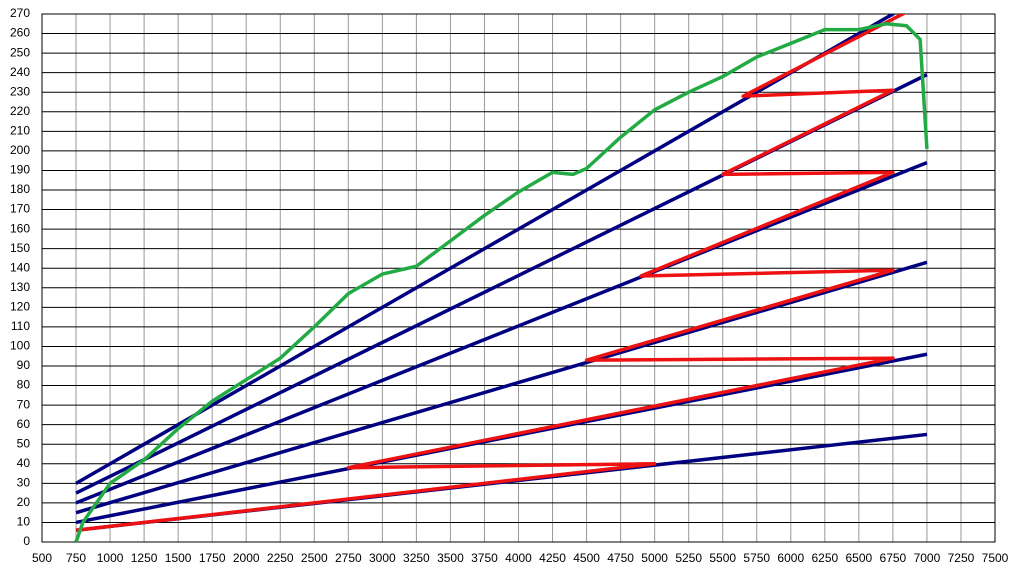  What do you see at coordinates (927, 558) in the screenshot?
I see `x-tick-label: 7000` at bounding box center [927, 558].